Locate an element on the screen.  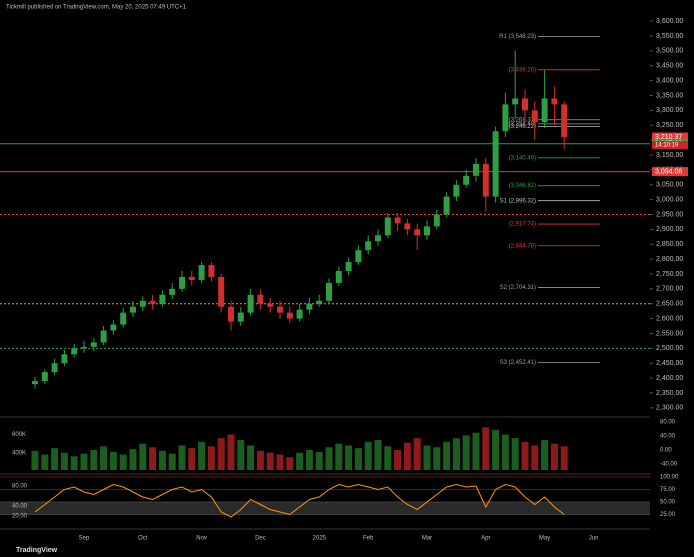
y-tick-label: 3,150.00 is located at coordinates (669, 155).